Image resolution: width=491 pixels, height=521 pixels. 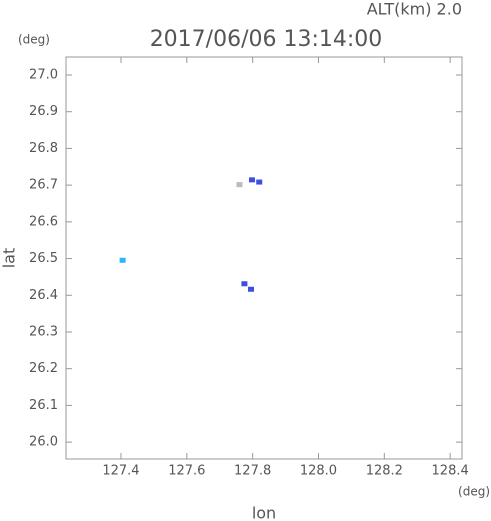 What do you see at coordinates (43, 442) in the screenshot?
I see `y-tick-label: 26.0` at bounding box center [43, 442].